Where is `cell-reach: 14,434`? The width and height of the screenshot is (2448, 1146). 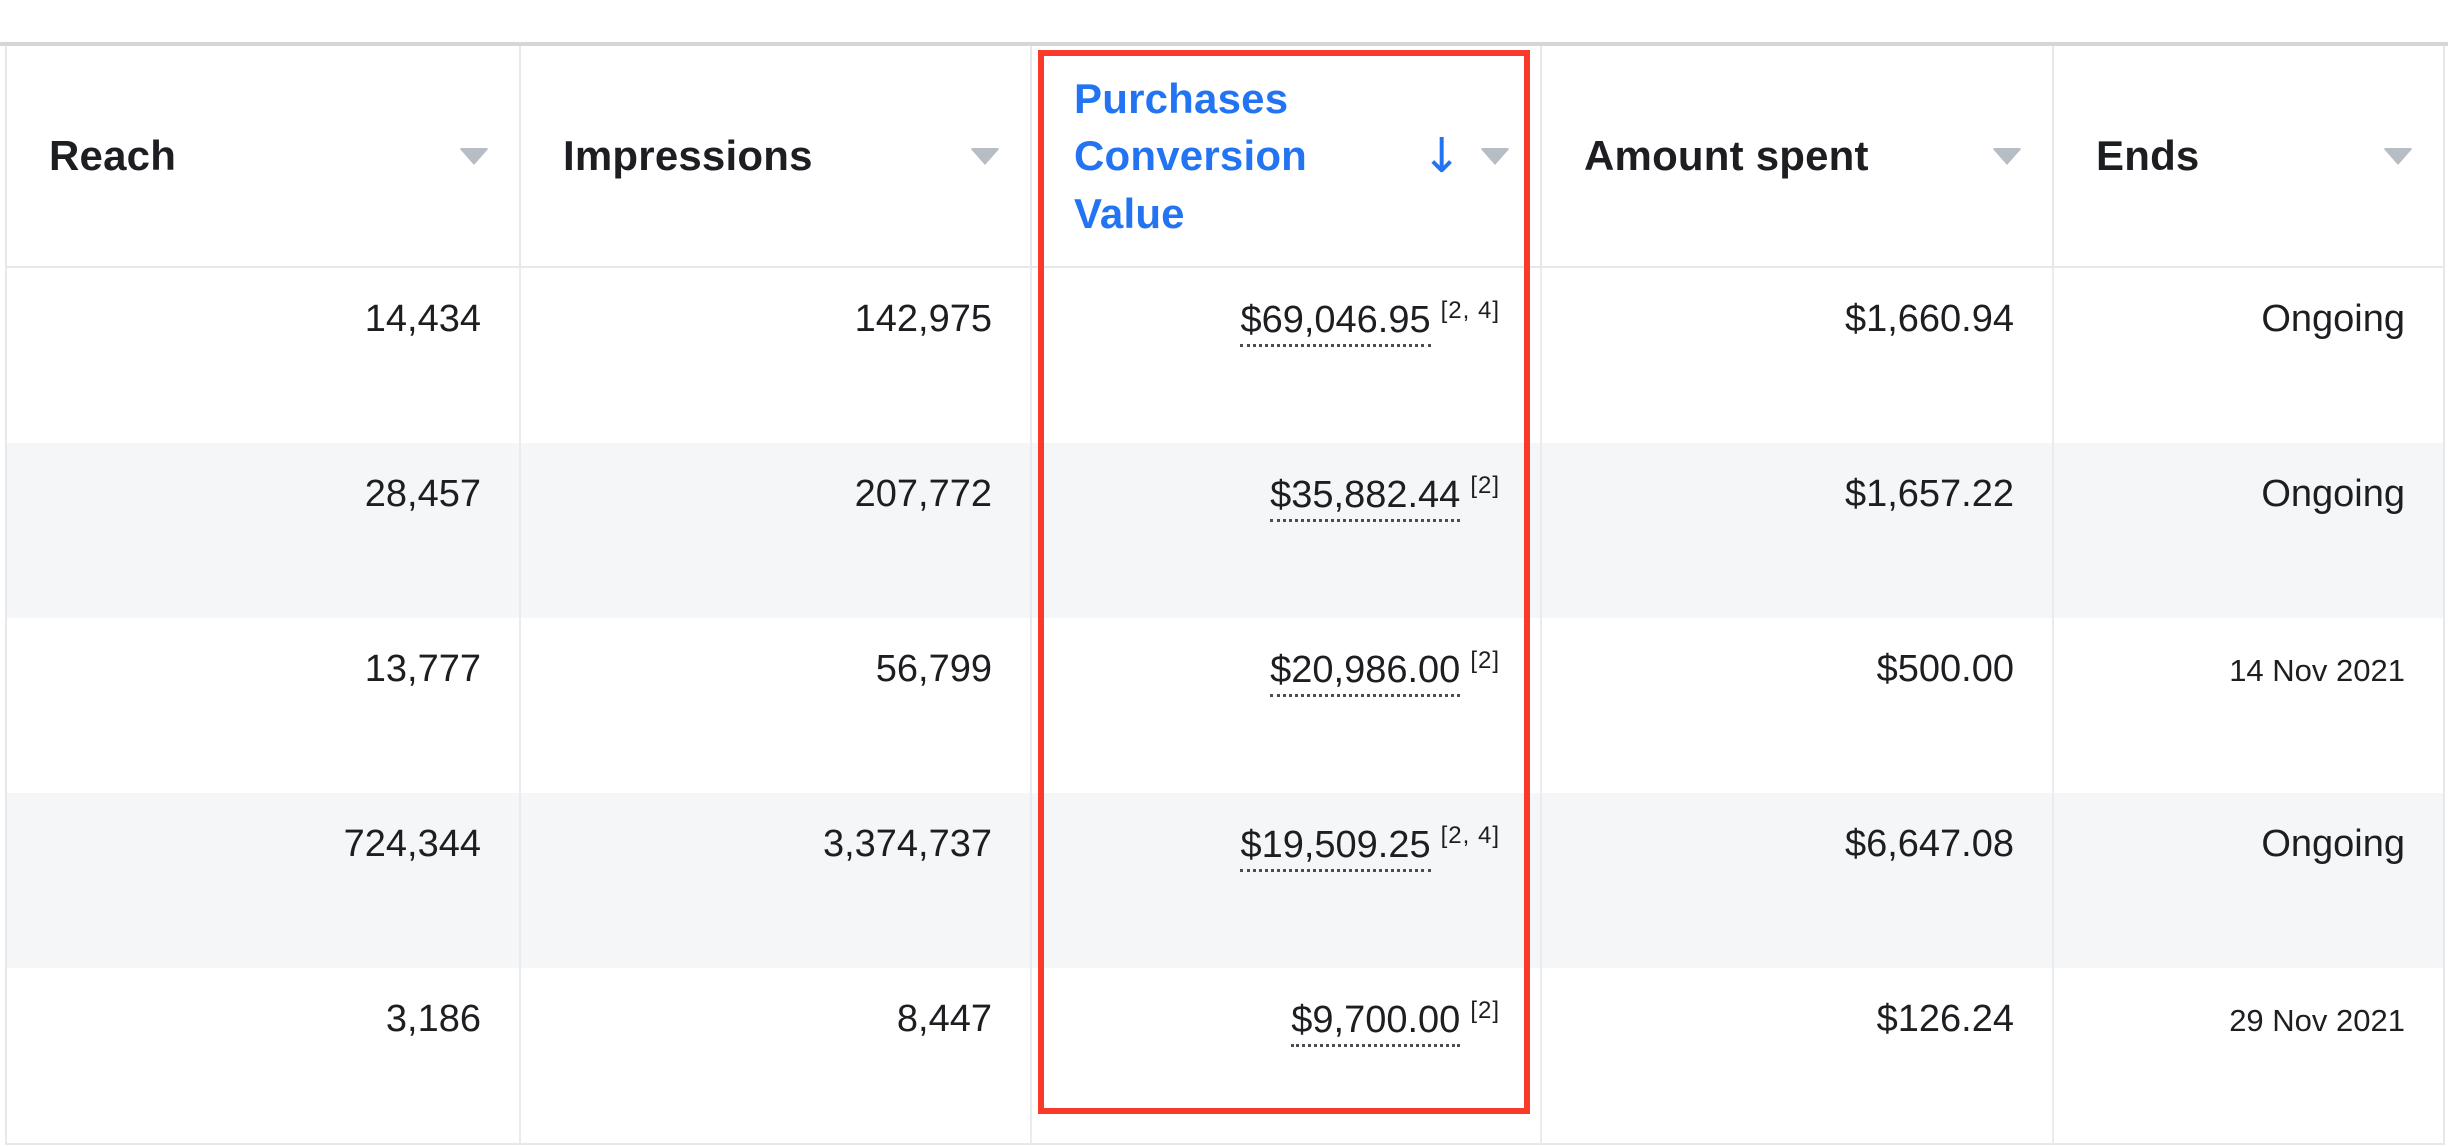 cell-reach: 14,434 is located at coordinates (422, 319).